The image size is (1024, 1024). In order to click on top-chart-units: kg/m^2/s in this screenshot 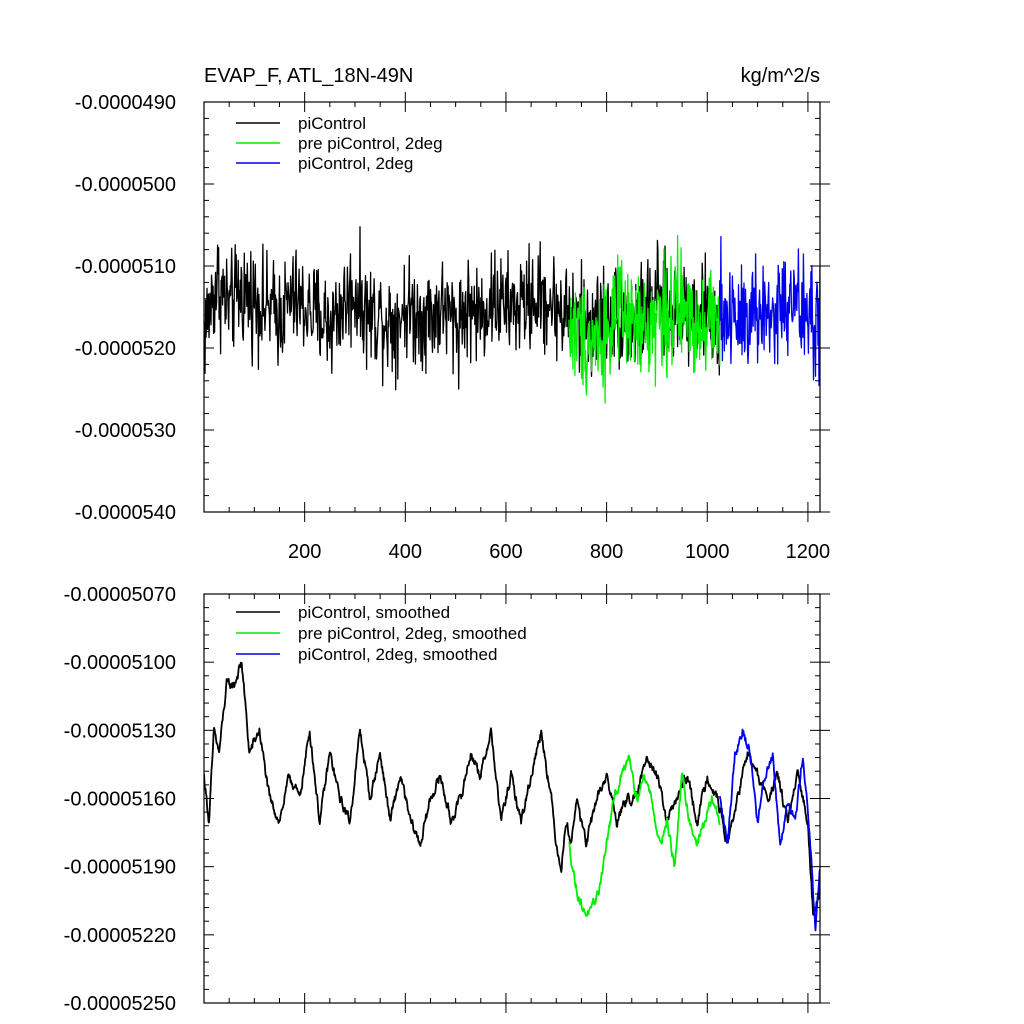, I will do `click(780, 76)`.